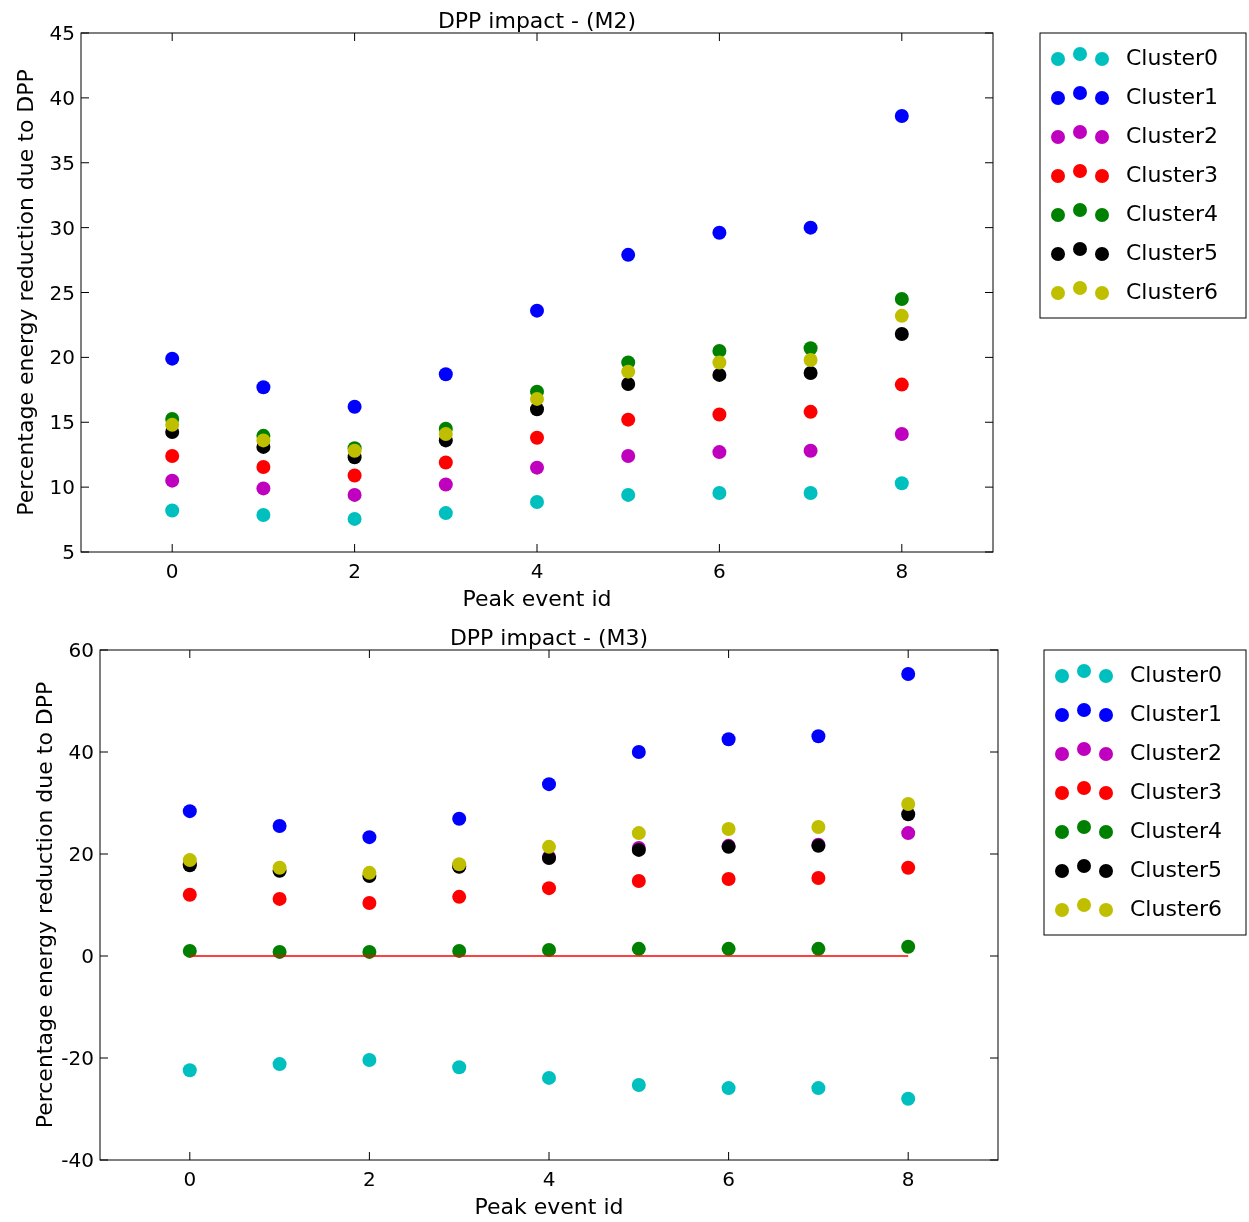  What do you see at coordinates (1172, 213) in the screenshot?
I see `legend-label: Cluster4` at bounding box center [1172, 213].